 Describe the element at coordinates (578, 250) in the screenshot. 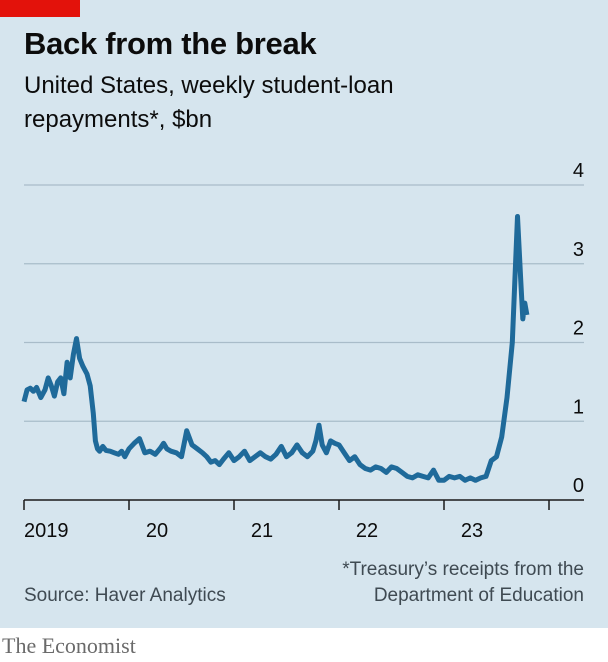

I see `y-tick-label: 3` at that location.